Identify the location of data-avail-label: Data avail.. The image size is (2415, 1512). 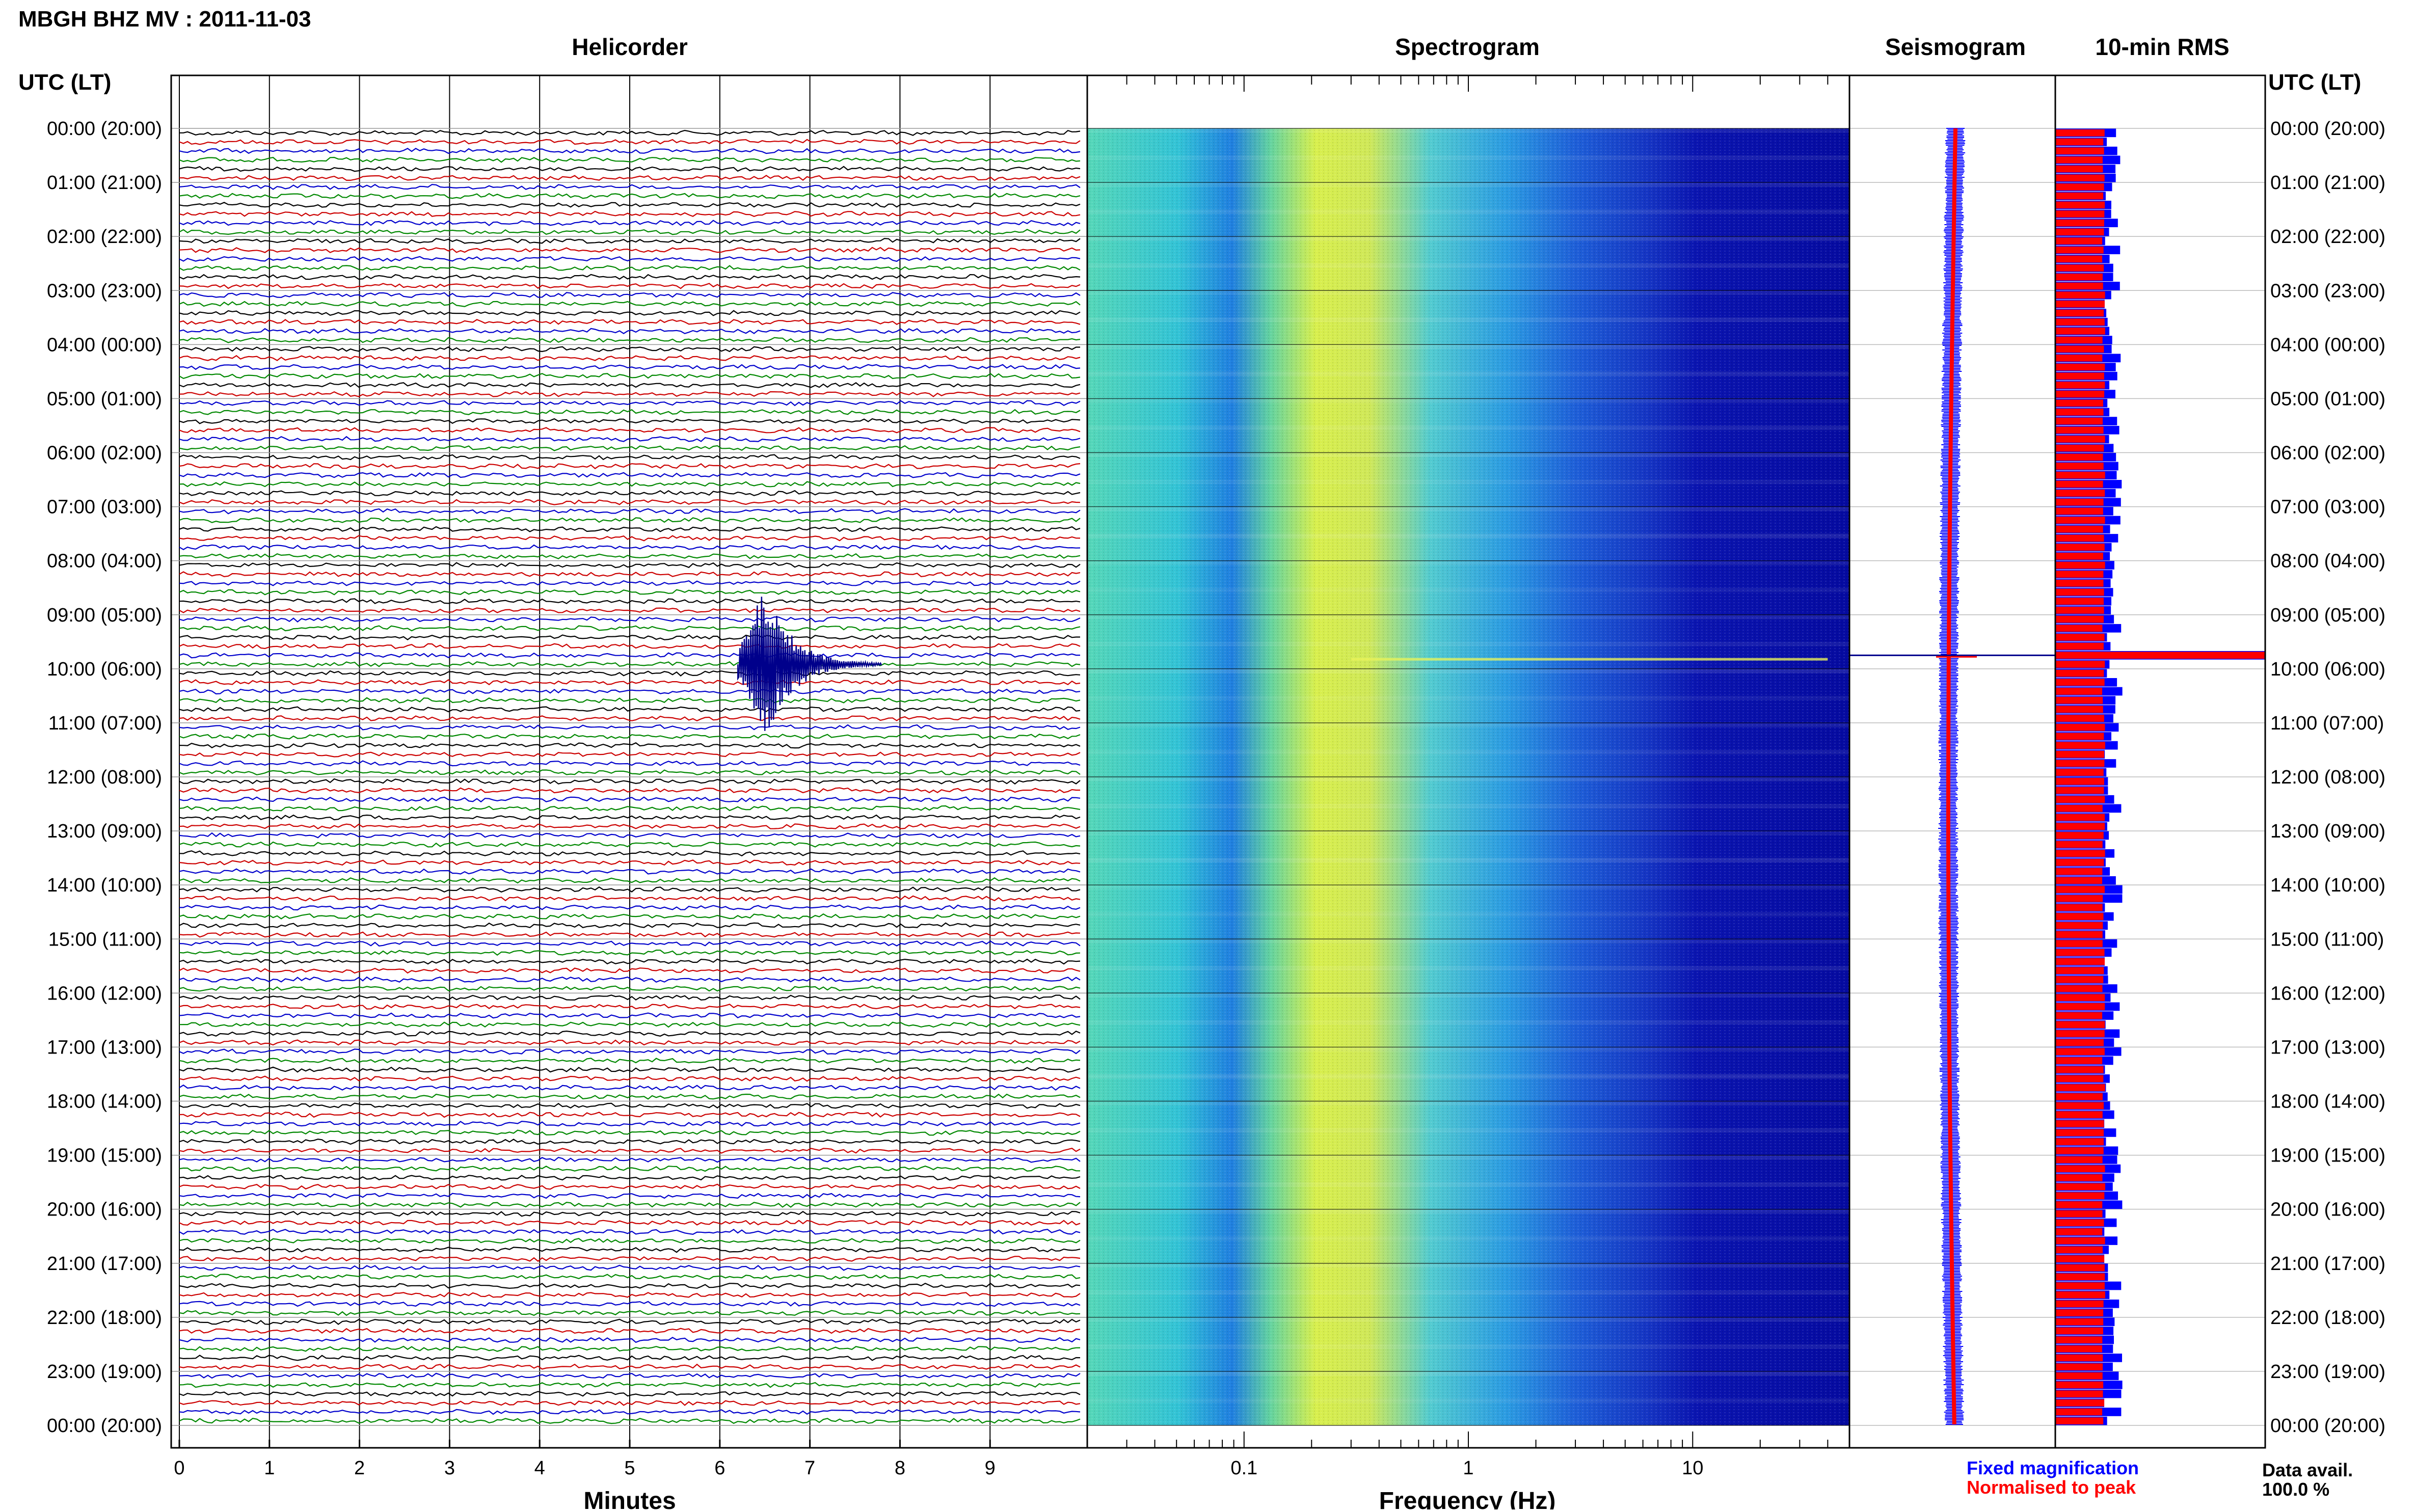
(2308, 1470).